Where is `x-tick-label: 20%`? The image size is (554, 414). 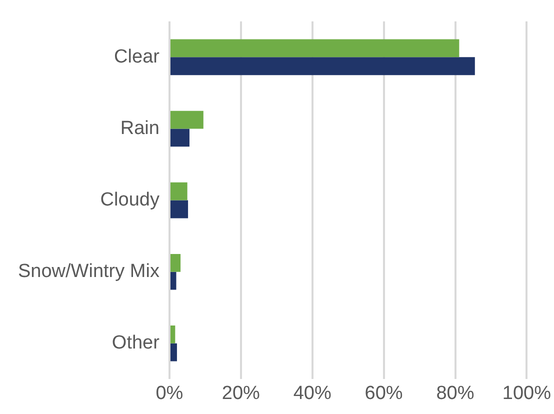 x-tick-label: 20% is located at coordinates (241, 393).